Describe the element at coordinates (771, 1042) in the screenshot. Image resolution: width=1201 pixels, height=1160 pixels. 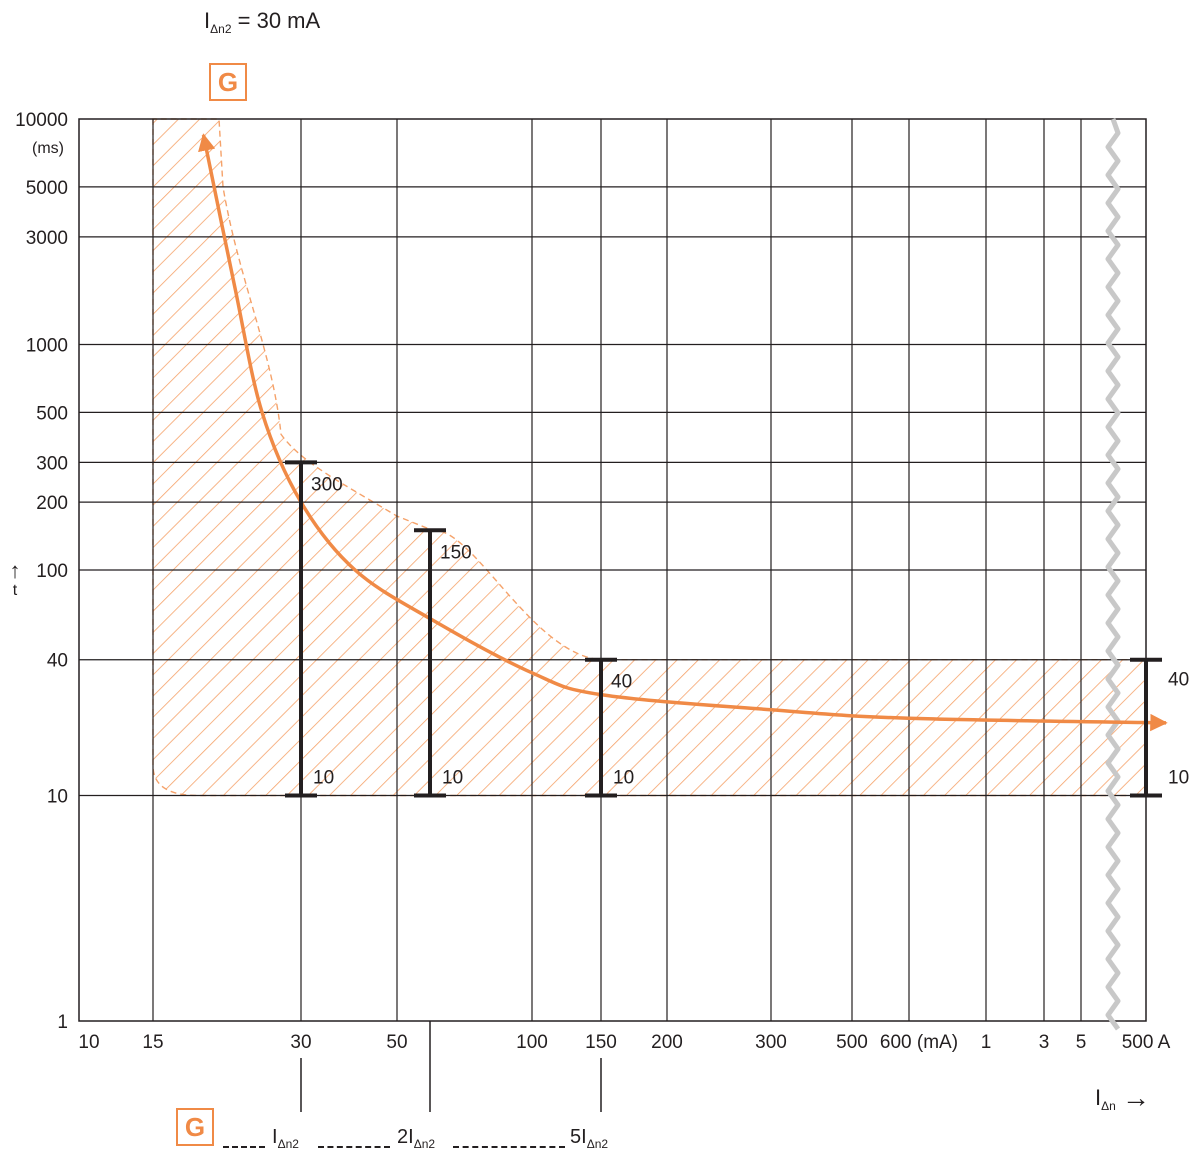
I see `x-tick-label: 300` at that location.